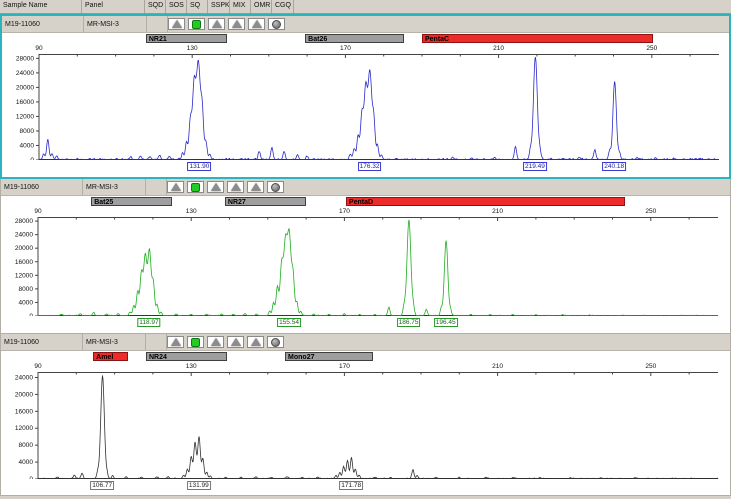 The width and height of the screenshot is (731, 499). What do you see at coordinates (614, 166) in the screenshot?
I see `peak-size-label: 240.18` at bounding box center [614, 166].